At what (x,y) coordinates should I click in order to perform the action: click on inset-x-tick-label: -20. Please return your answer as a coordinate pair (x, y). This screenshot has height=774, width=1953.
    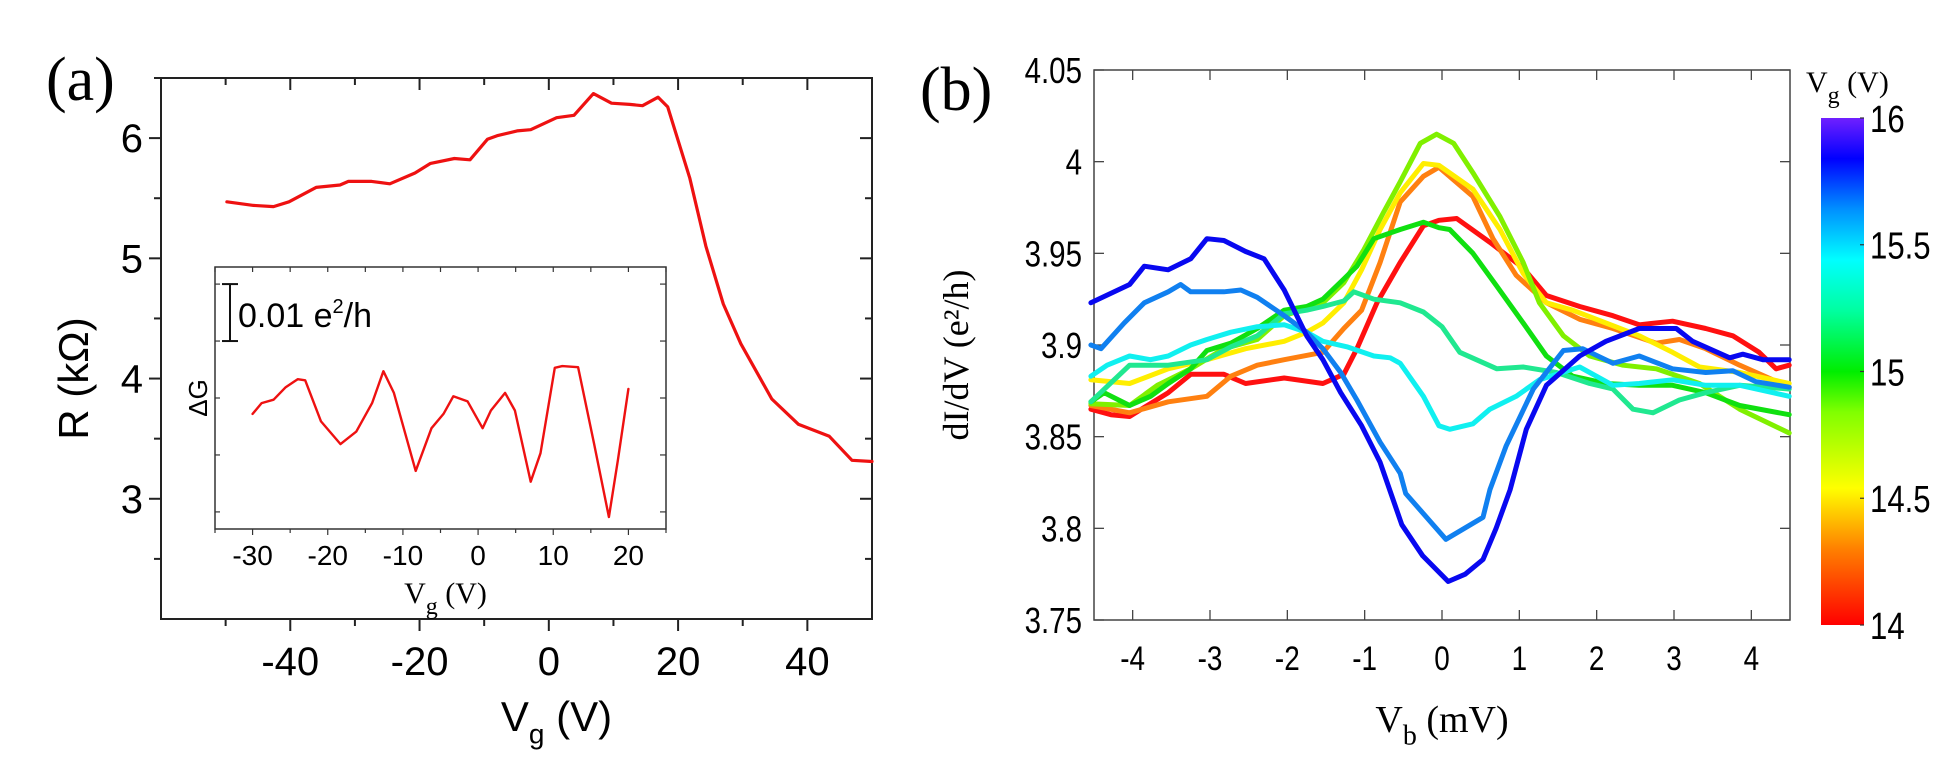
    Looking at the image, I should click on (328, 555).